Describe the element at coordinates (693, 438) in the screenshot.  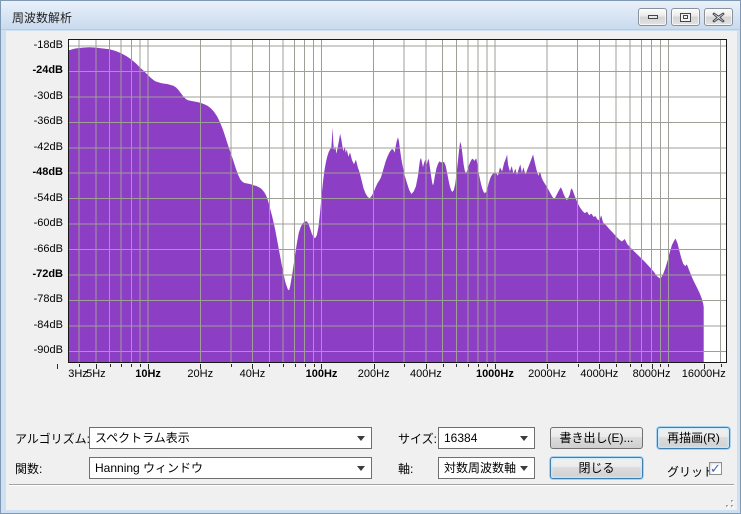
I see `redraw-button: 再描画(R)` at that location.